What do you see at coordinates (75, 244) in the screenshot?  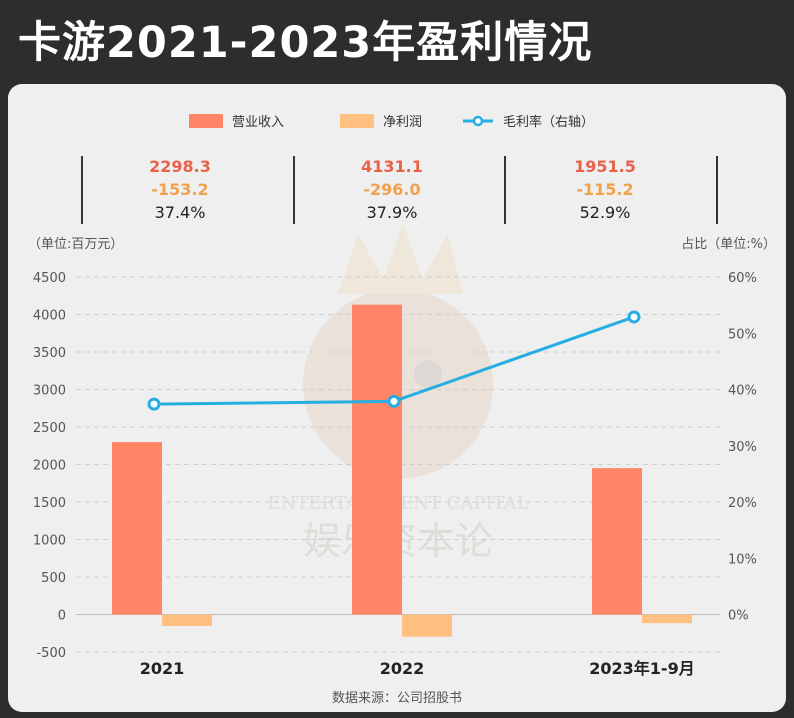 I see `left-axis-unit: （单位:百万元）` at bounding box center [75, 244].